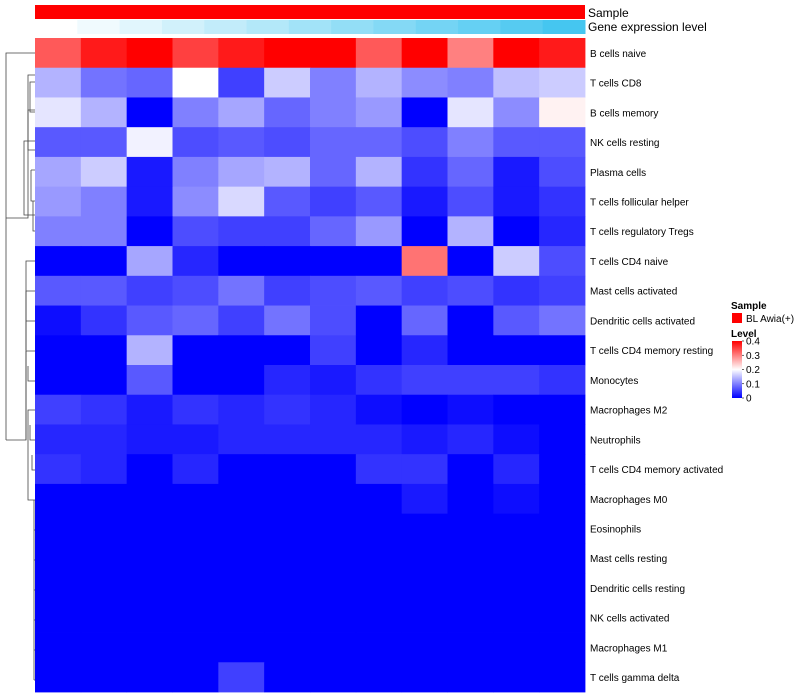 This screenshot has width=800, height=700. I want to click on row-dendrogram, so click(20, 366).